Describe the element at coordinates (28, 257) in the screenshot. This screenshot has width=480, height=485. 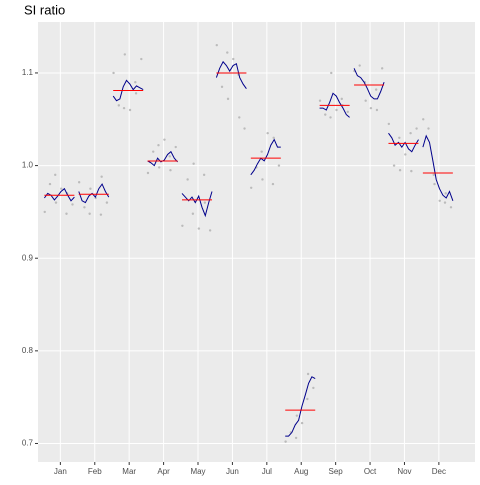
I see `y-tick-label: 0.9` at that location.